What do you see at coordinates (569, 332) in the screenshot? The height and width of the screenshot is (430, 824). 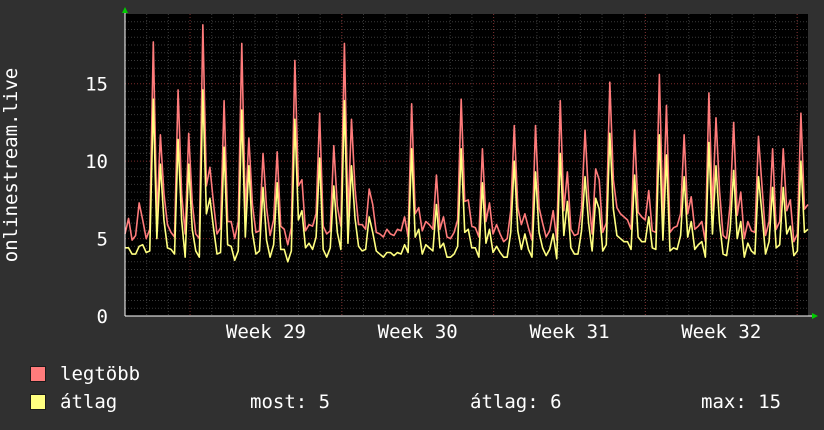 I see `x-tick-label: Week 31` at bounding box center [569, 332].